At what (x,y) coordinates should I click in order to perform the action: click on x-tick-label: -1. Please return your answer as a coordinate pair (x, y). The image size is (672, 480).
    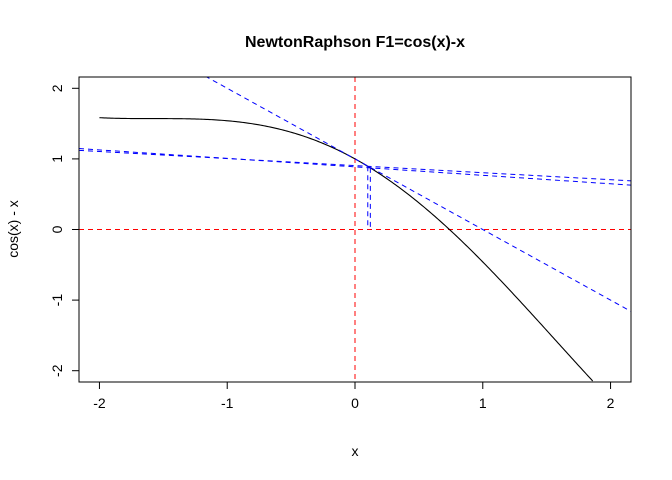
    Looking at the image, I should click on (227, 403).